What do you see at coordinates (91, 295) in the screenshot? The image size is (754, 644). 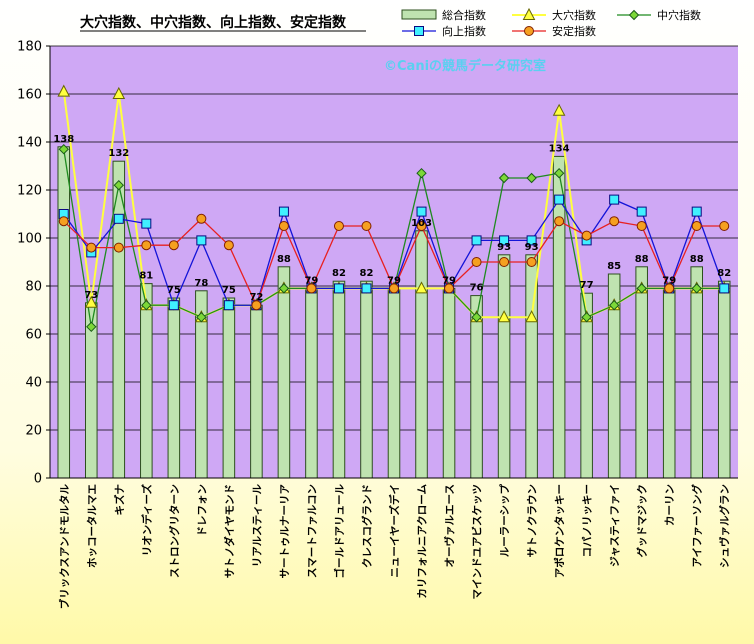 I see `data-label: 73` at bounding box center [91, 295].